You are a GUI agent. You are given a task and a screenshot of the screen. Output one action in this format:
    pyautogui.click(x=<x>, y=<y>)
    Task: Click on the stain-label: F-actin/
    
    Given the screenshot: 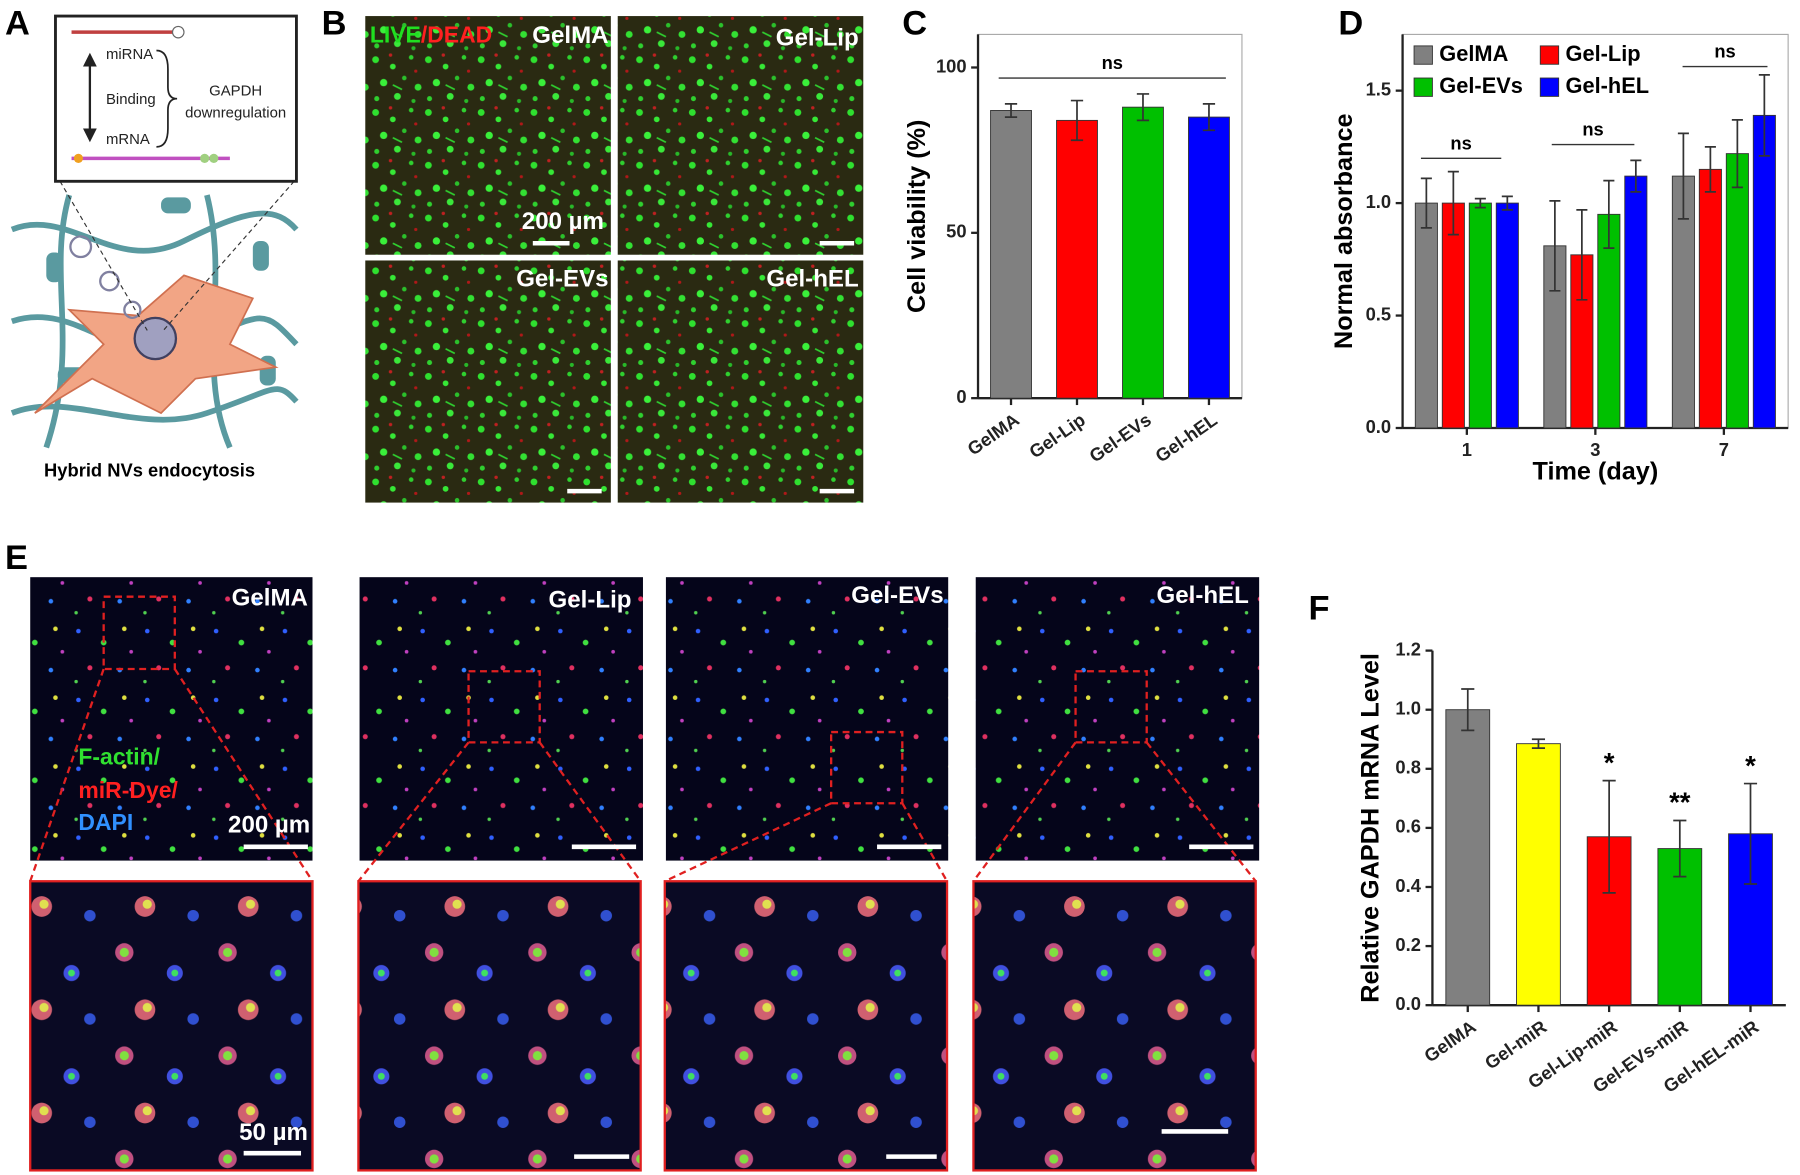 What is the action you would take?
    pyautogui.click(x=119, y=757)
    